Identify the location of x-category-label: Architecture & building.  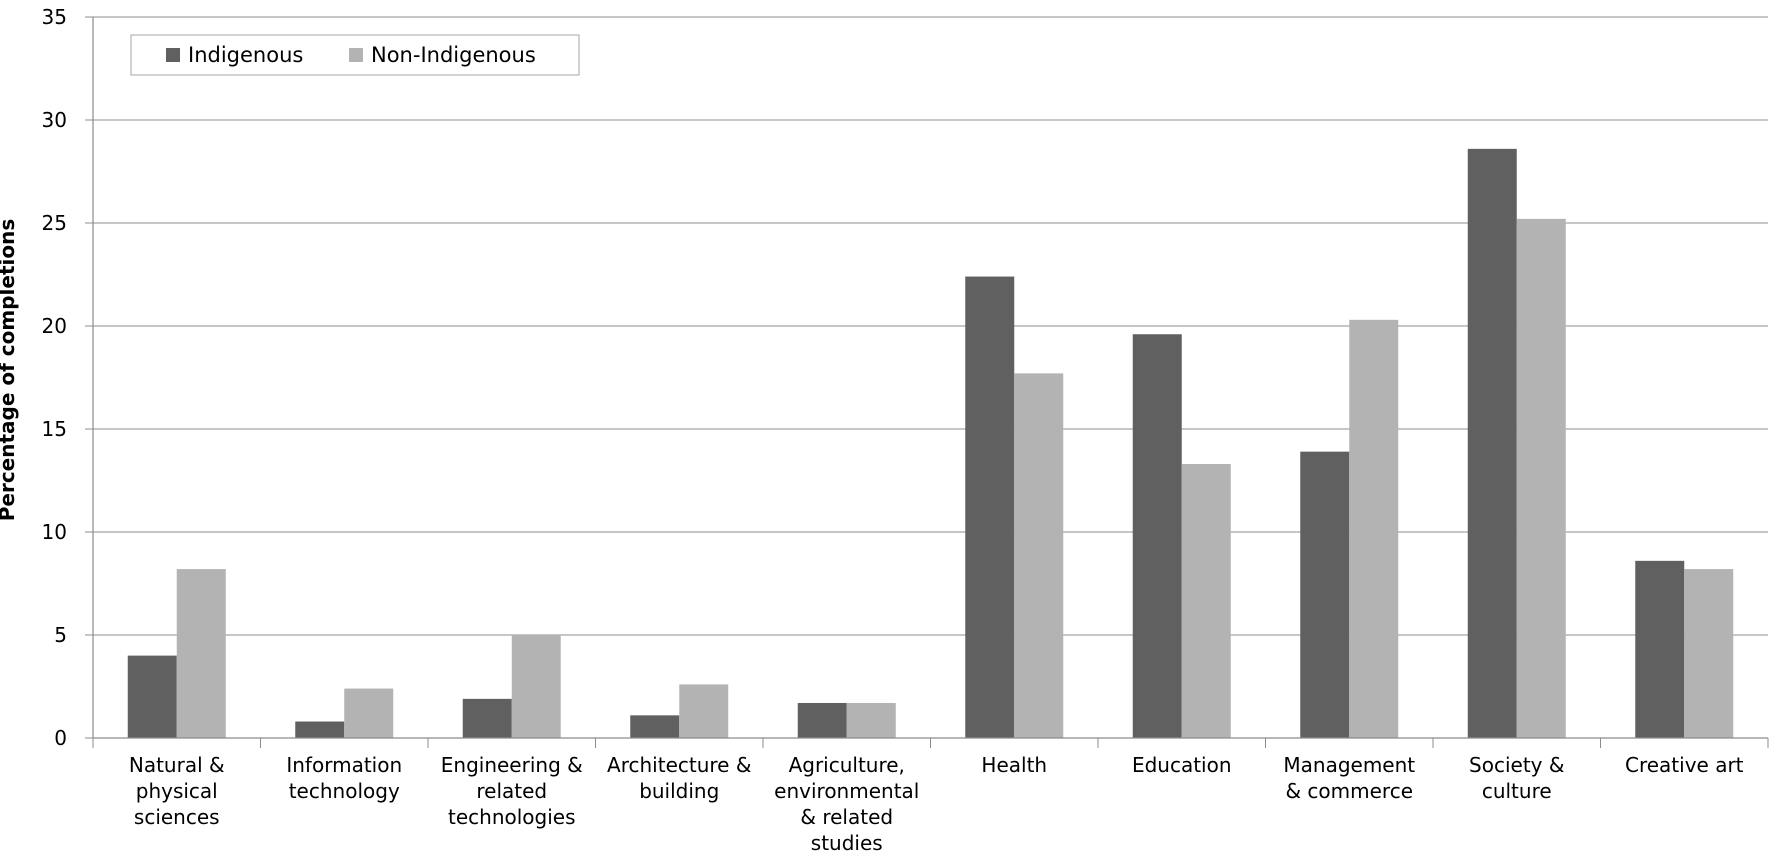
(679, 778).